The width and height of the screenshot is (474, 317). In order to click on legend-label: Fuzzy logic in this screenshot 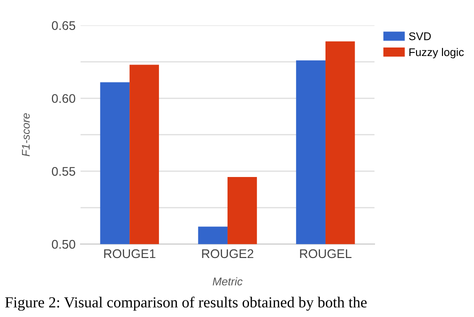, I will do `click(436, 53)`.